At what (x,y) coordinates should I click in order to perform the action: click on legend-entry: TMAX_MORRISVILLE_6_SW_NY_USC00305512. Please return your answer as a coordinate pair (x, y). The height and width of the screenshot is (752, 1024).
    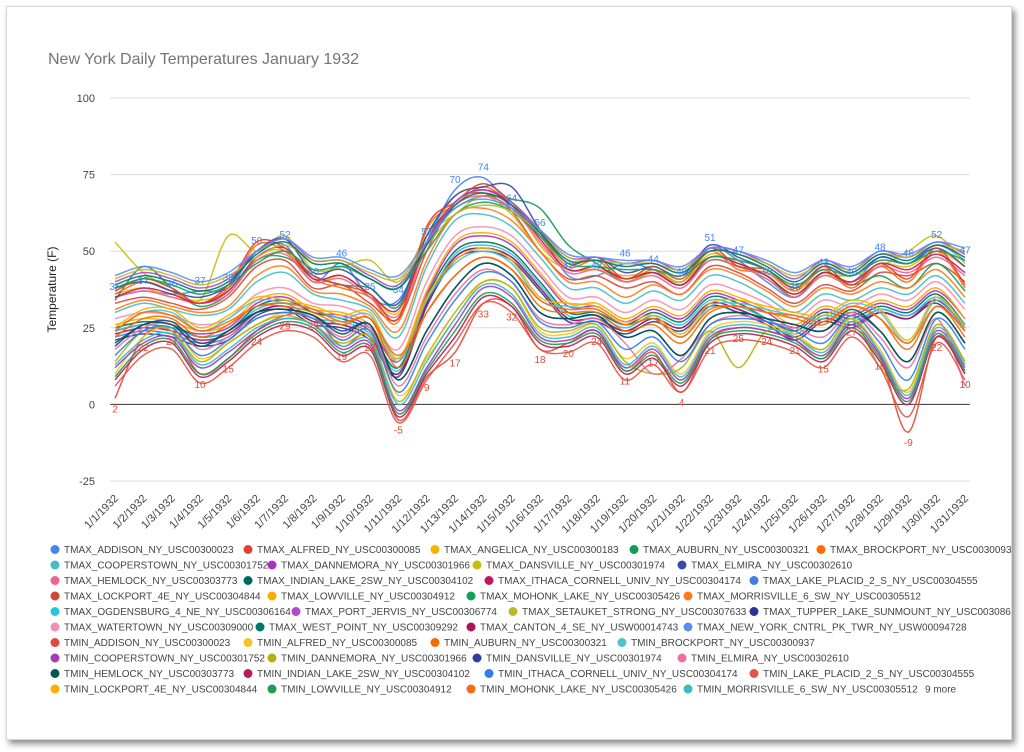
    Looking at the image, I should click on (809, 597).